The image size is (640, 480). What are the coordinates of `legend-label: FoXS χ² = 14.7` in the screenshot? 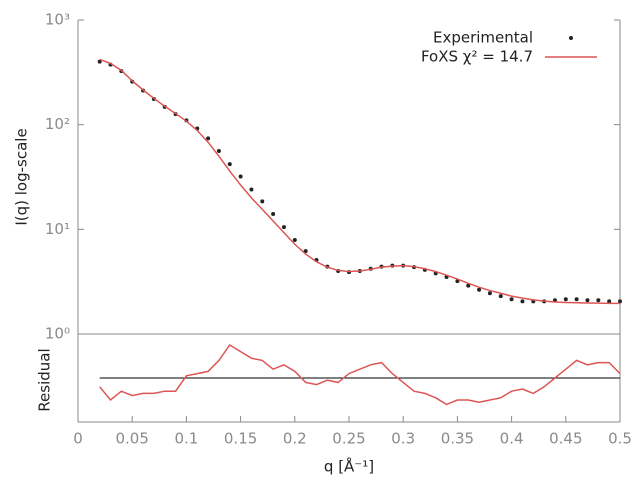 It's located at (477, 57).